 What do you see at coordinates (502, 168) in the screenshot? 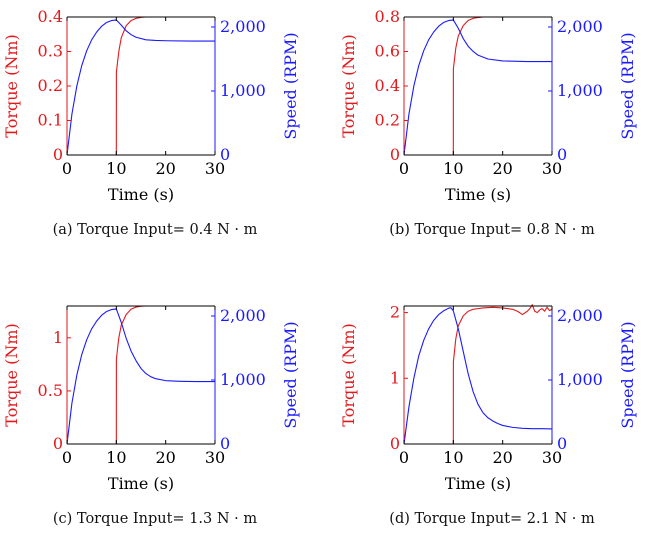
I see `x-tick-label-b-2: 20` at bounding box center [502, 168].